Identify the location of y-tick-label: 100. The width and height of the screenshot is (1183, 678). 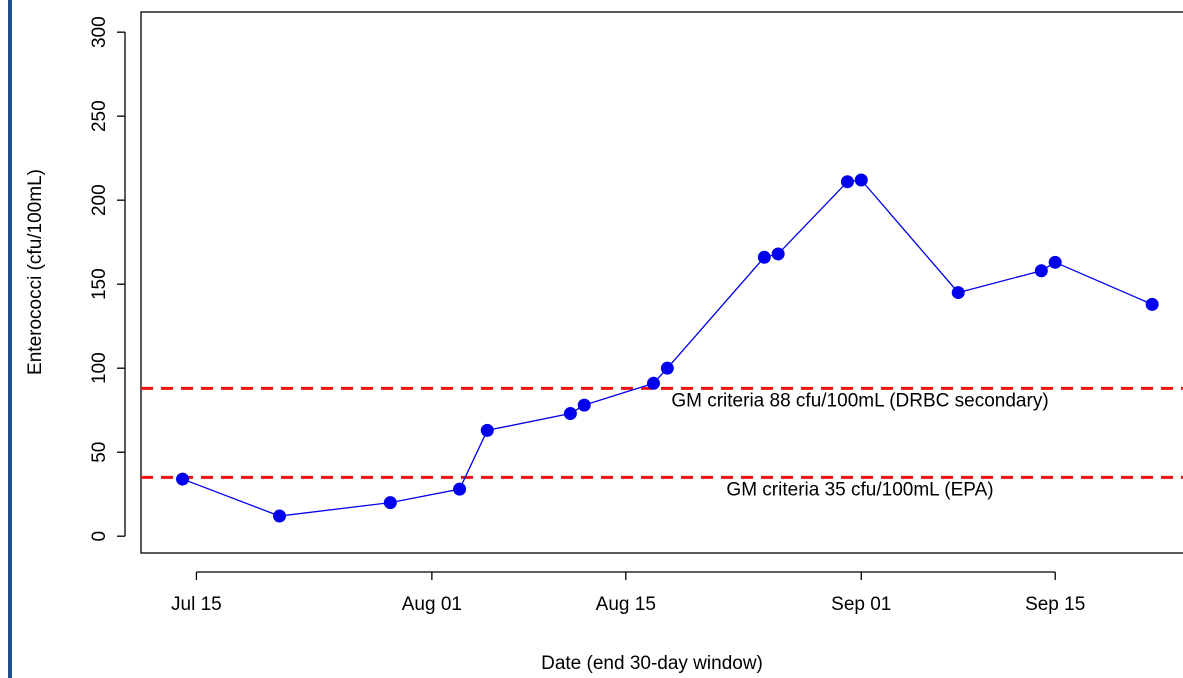
(99, 368).